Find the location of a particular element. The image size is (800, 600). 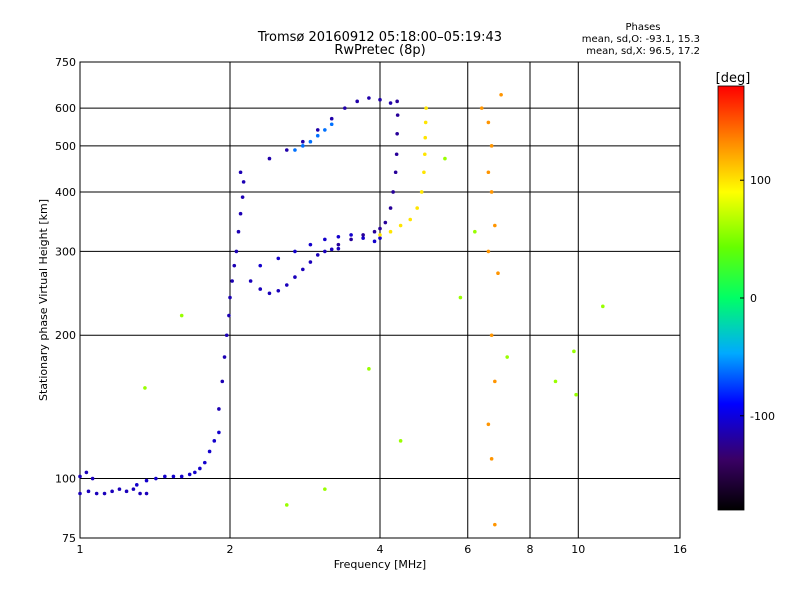

y-tick-label: 500 is located at coordinates (65, 146).